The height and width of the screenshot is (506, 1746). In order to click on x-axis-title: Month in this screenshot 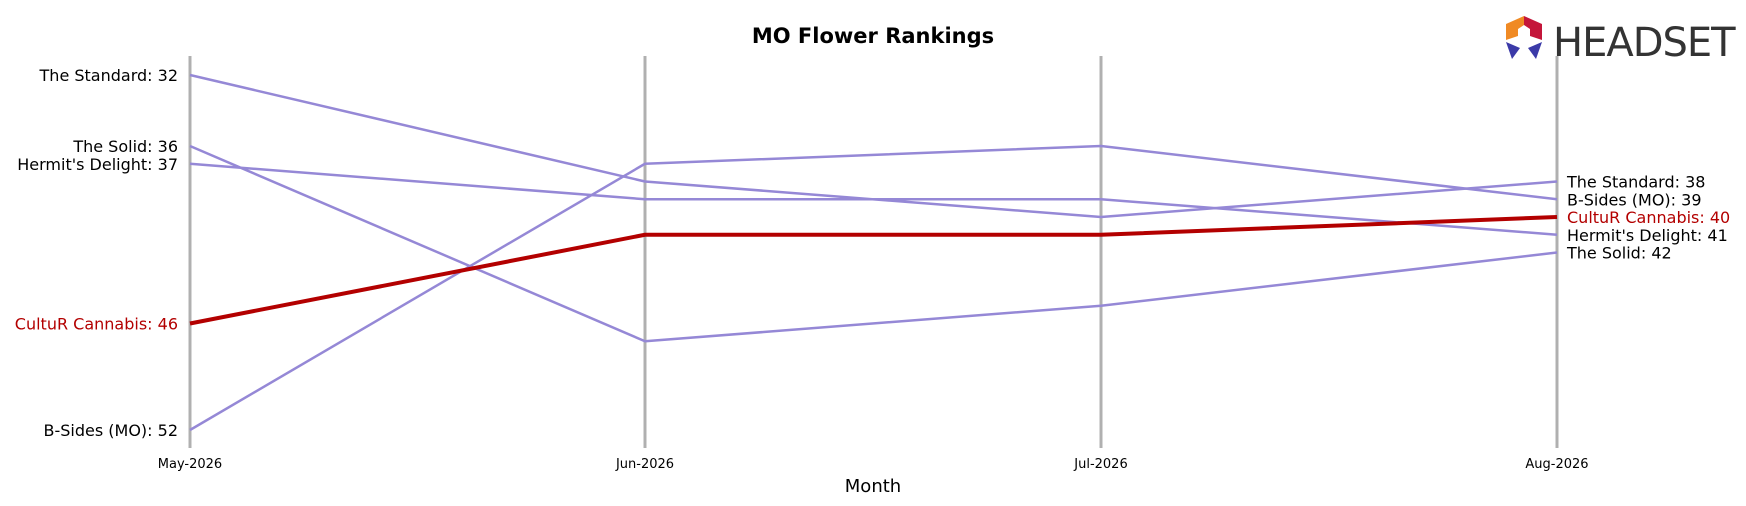, I will do `click(873, 486)`.